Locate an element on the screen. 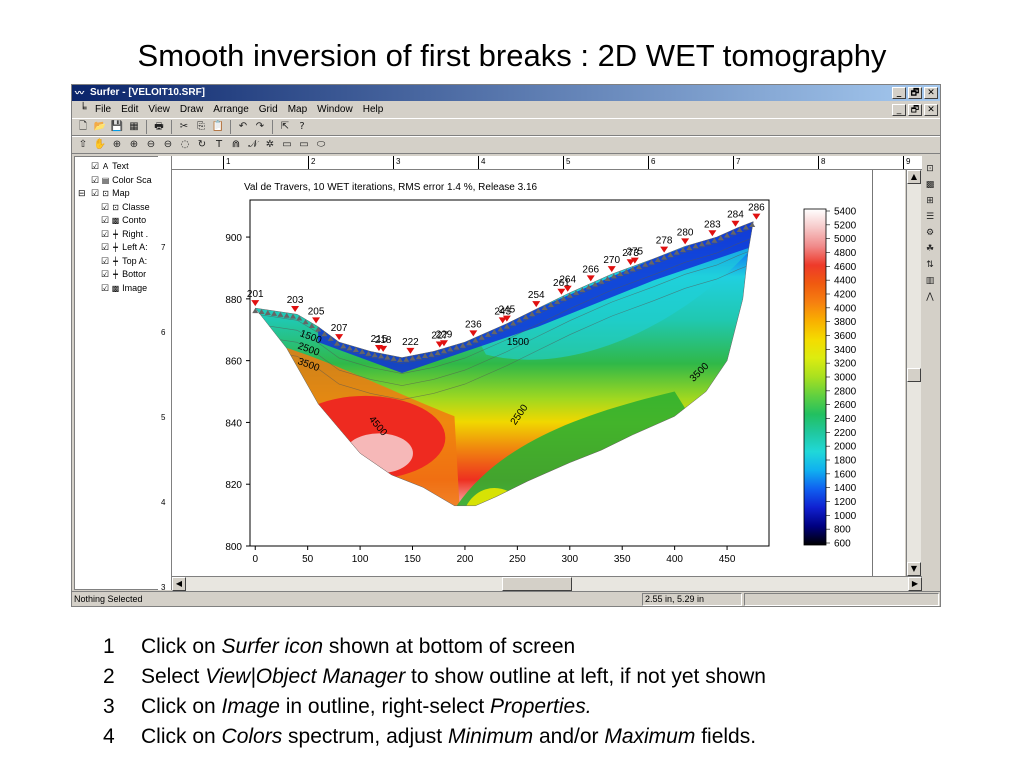 This screenshot has height=768, width=1024. window-titlebar: 〰 Surfer - [VELOIT10.SRF] _ 🗗 ✕ is located at coordinates (506, 93).